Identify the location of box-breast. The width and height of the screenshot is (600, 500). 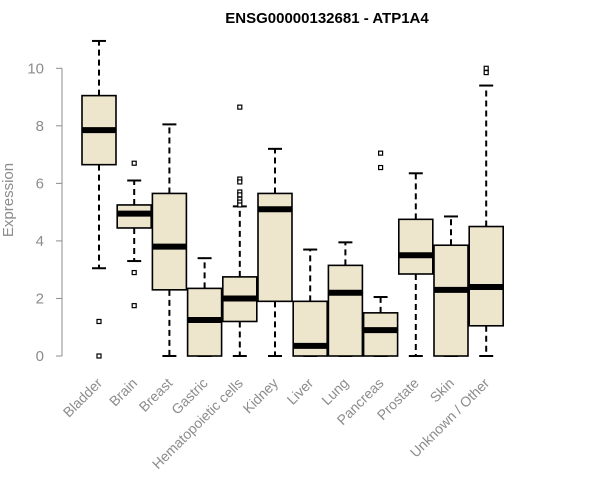
(169, 240).